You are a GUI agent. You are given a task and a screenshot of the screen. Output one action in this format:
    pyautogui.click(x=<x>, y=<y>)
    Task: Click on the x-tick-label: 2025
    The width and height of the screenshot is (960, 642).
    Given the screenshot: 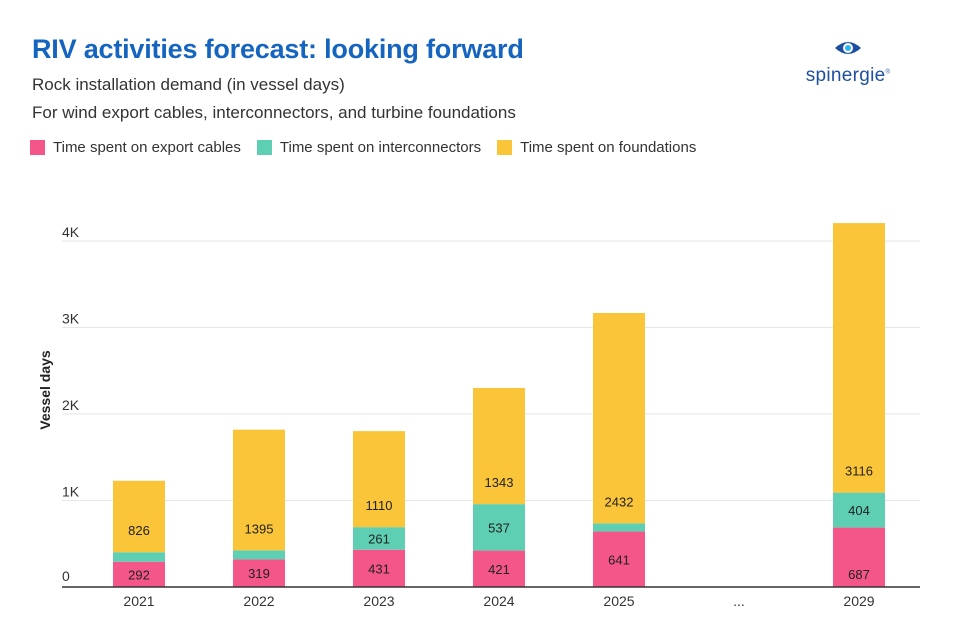 What is the action you would take?
    pyautogui.click(x=618, y=601)
    